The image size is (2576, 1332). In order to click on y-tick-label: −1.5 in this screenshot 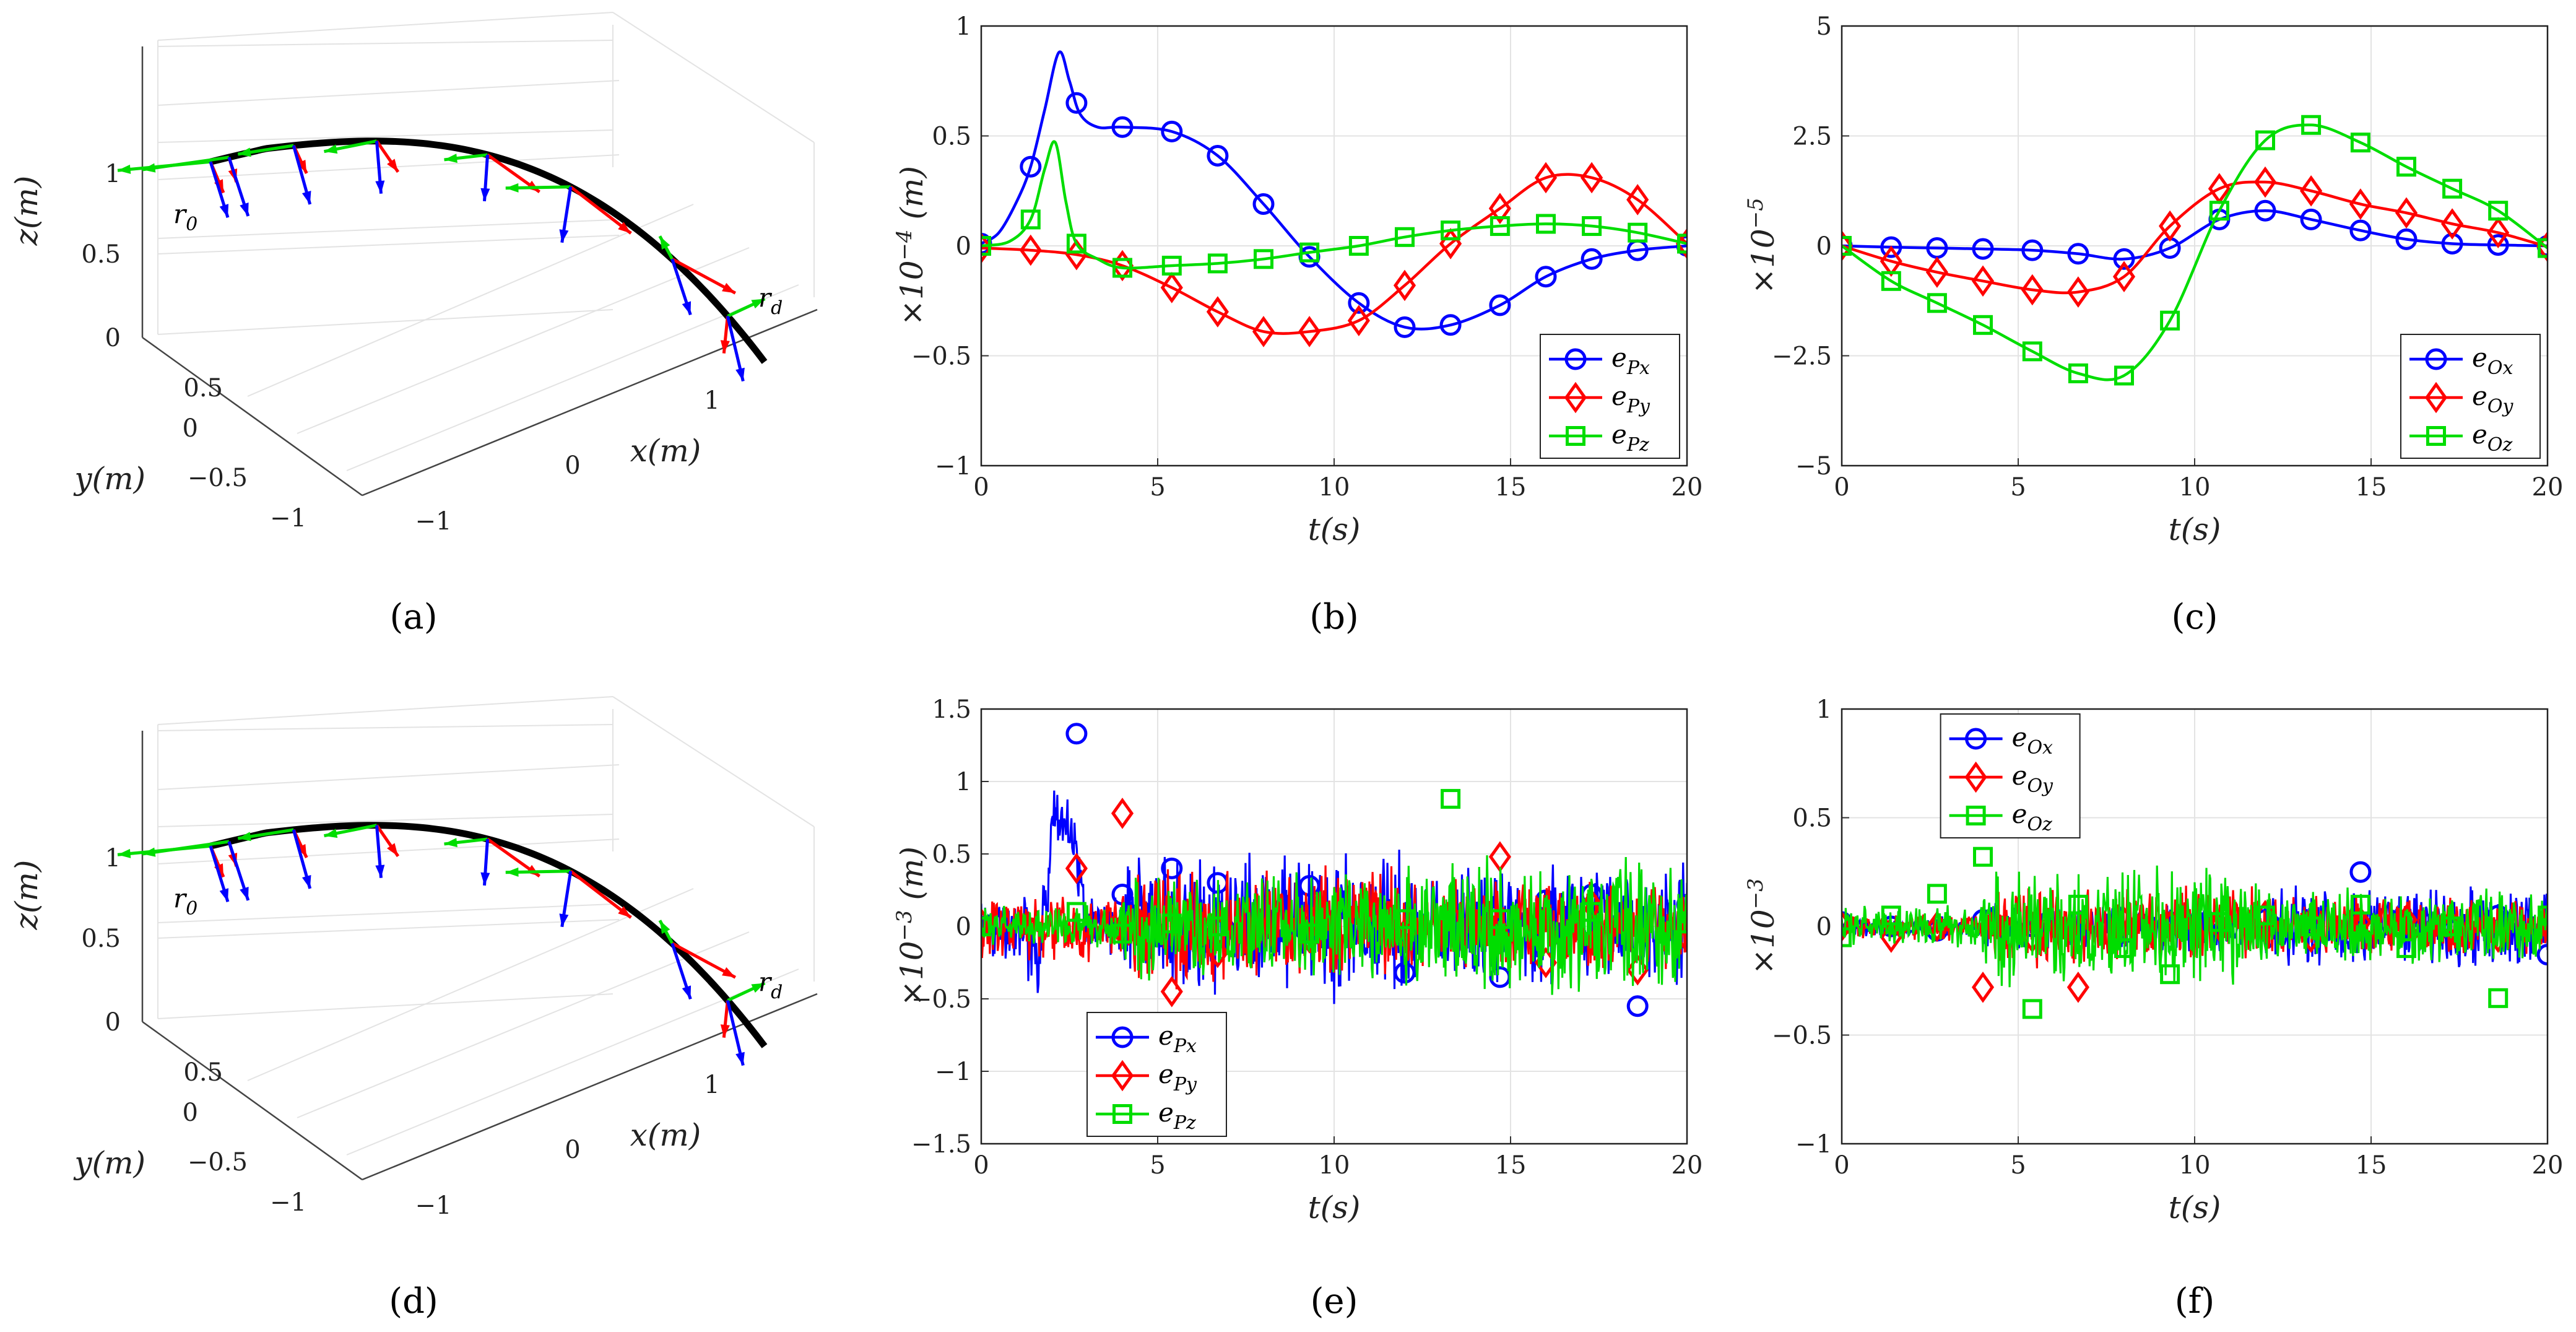, I will do `click(941, 1144)`.